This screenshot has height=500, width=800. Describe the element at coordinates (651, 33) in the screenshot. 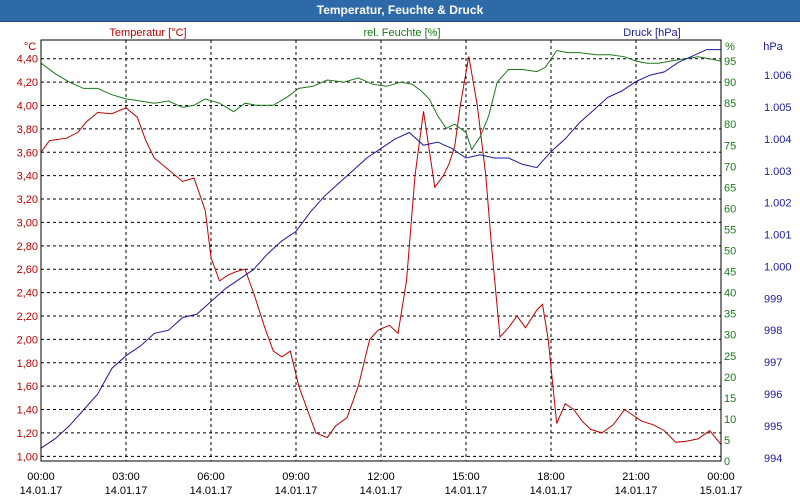

I see `pressure-legend: Druck [hPa]` at that location.